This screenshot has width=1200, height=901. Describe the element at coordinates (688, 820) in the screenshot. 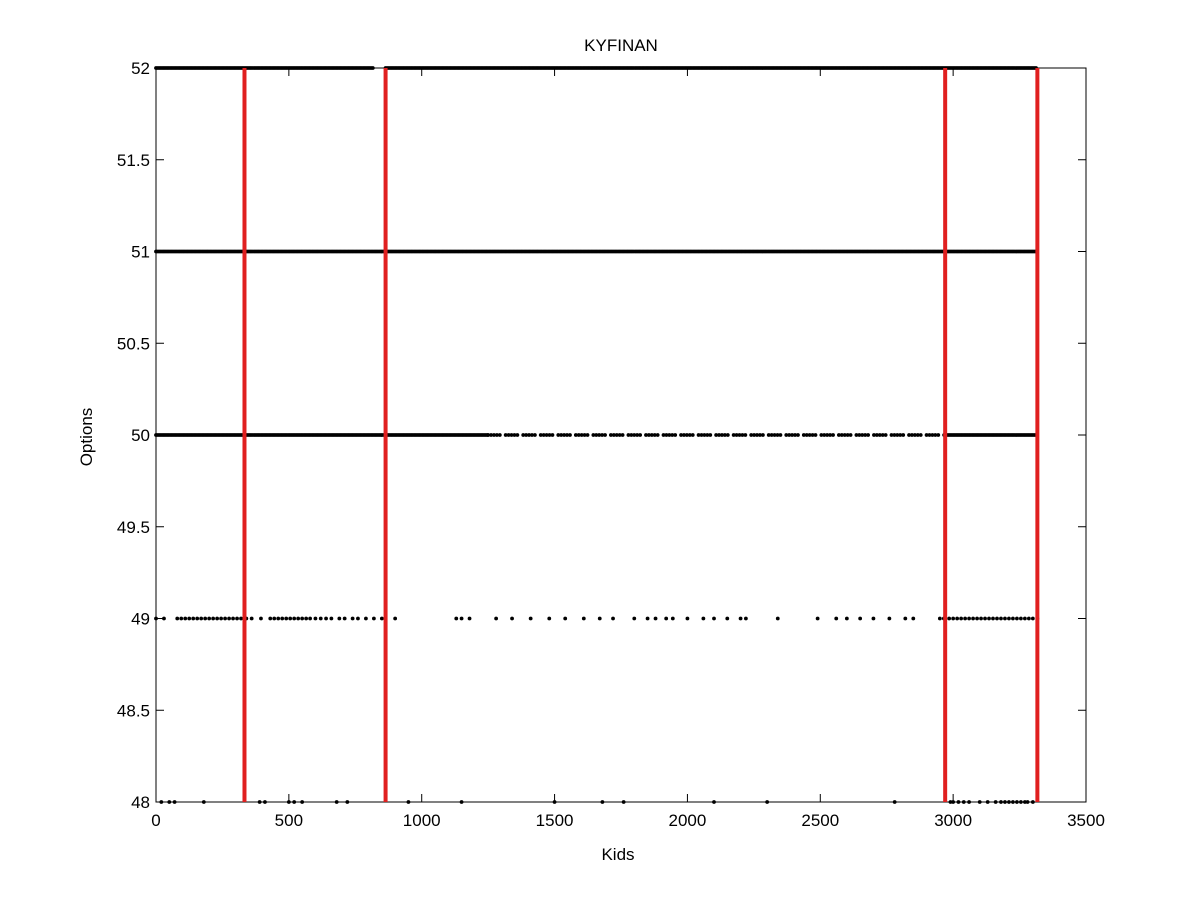

I see `x-tick-label: 2000` at that location.